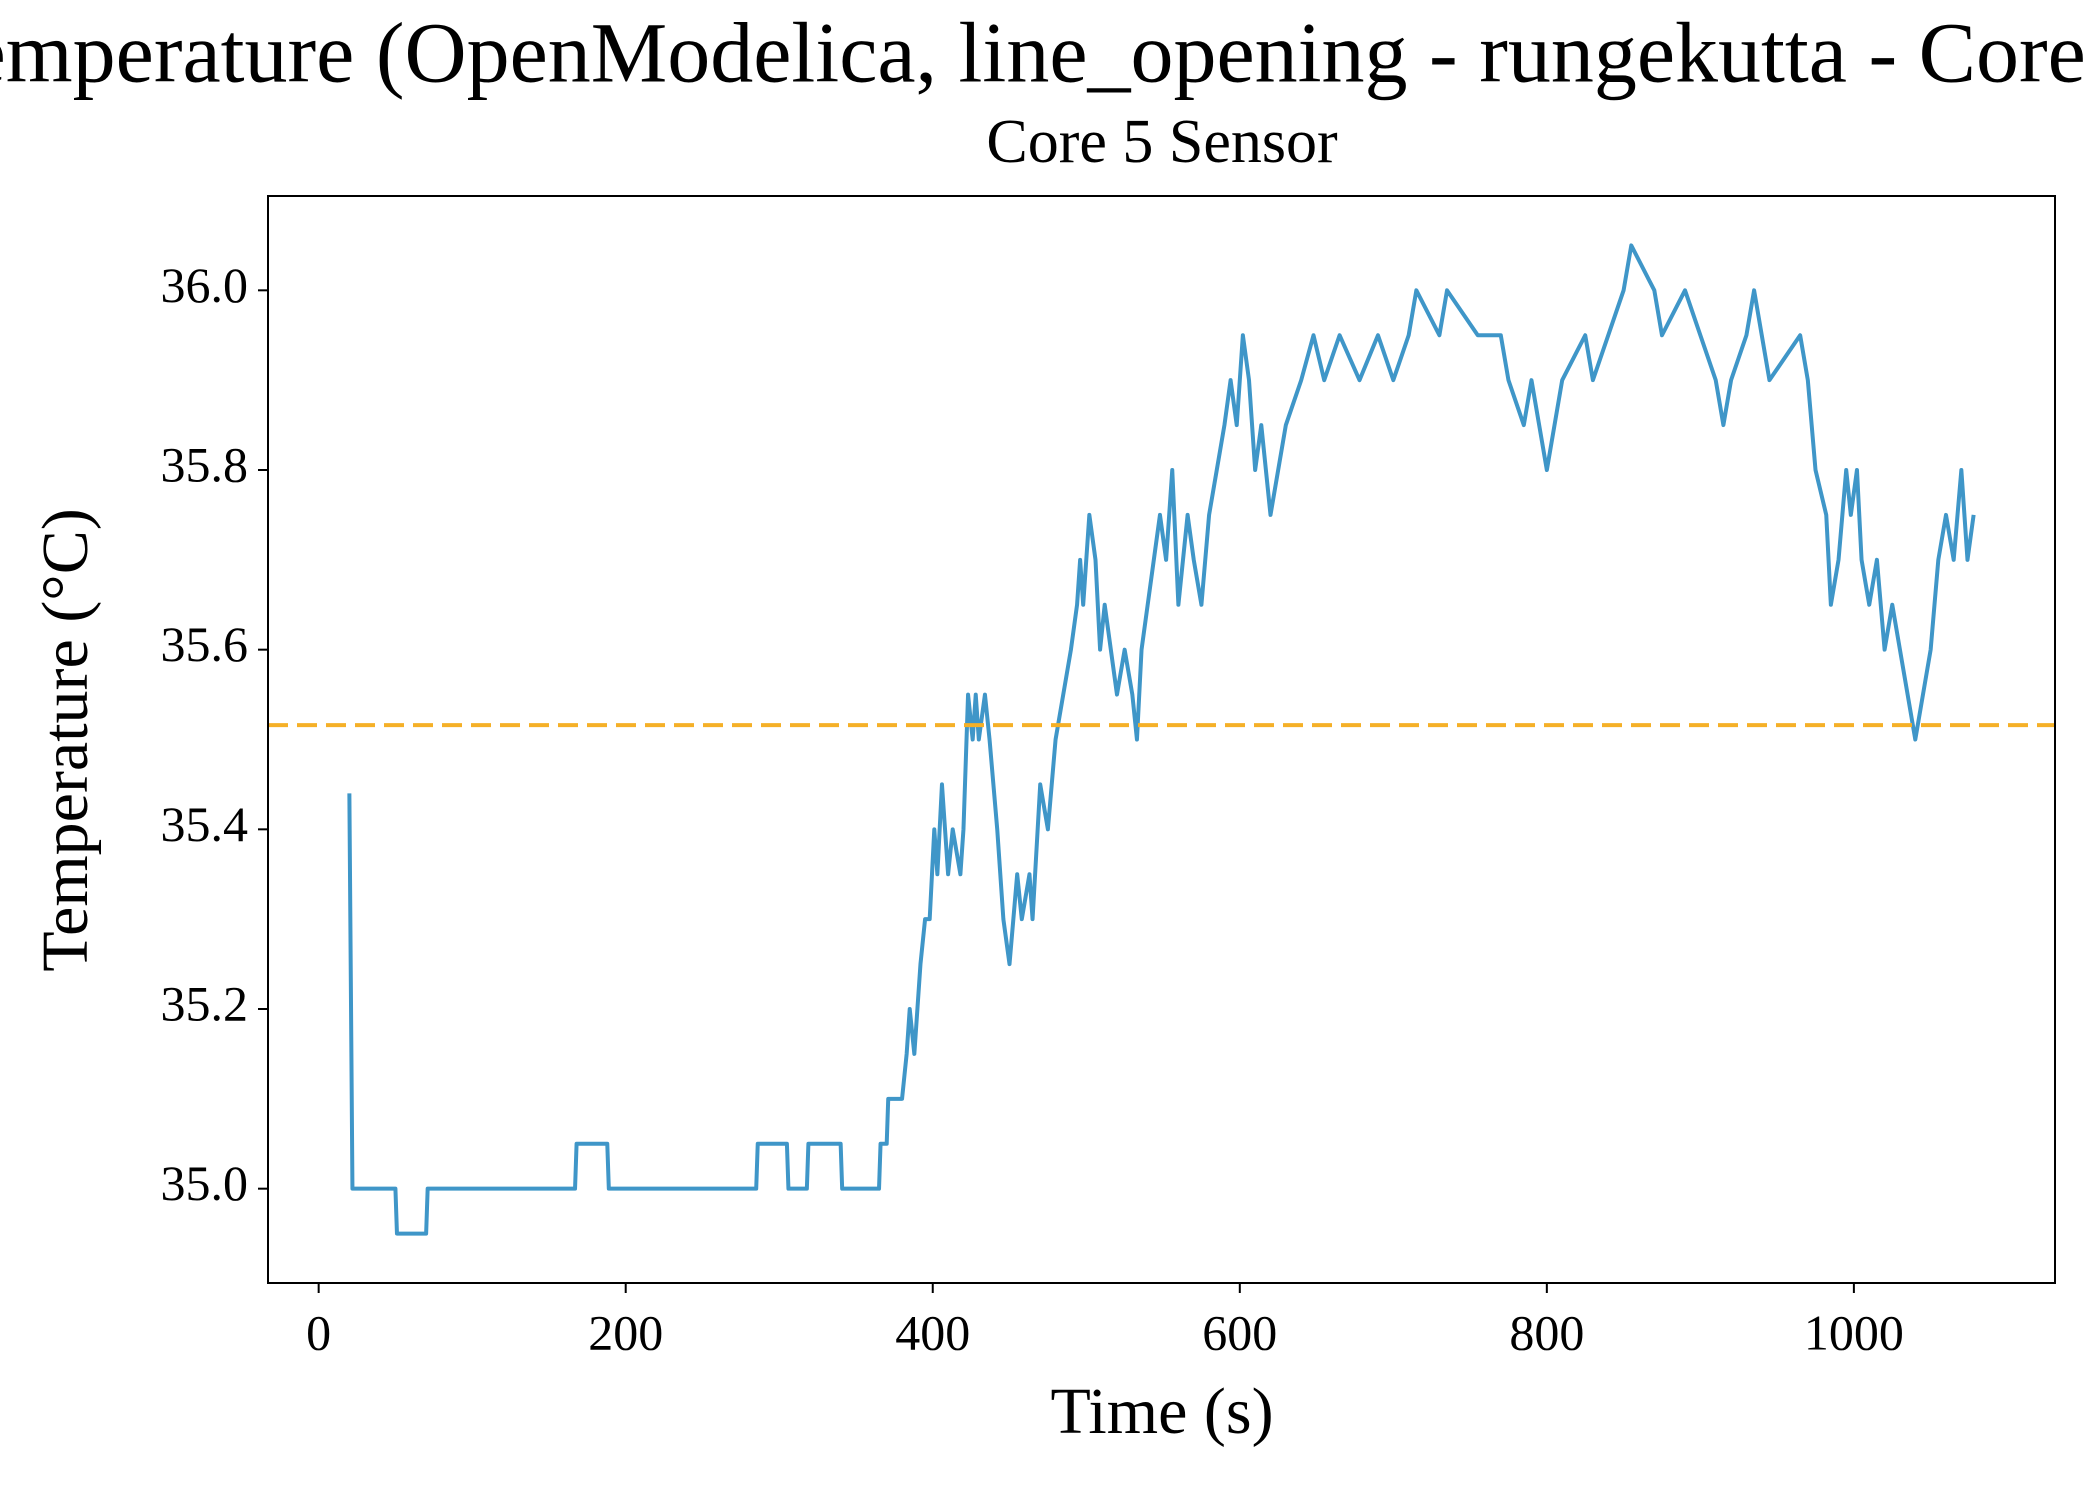  I want to click on y-tick-label: 36.0, so click(205, 285).